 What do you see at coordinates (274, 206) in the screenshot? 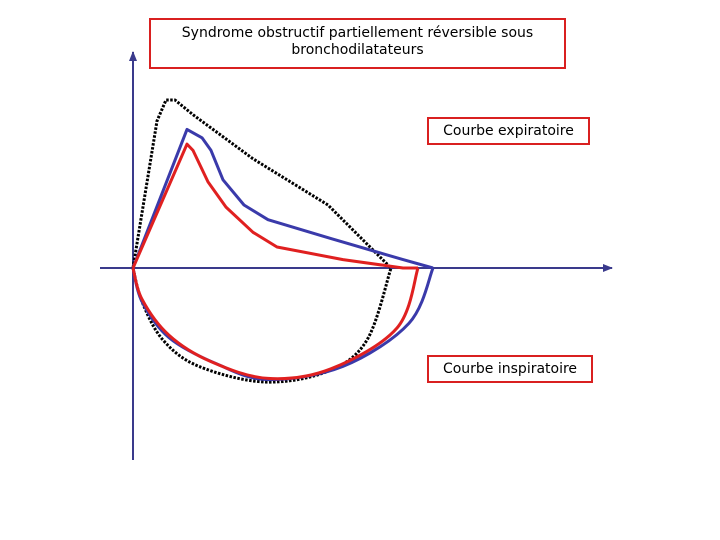
I see `series-pre-bronchodilator-expiratory-line` at bounding box center [274, 206].